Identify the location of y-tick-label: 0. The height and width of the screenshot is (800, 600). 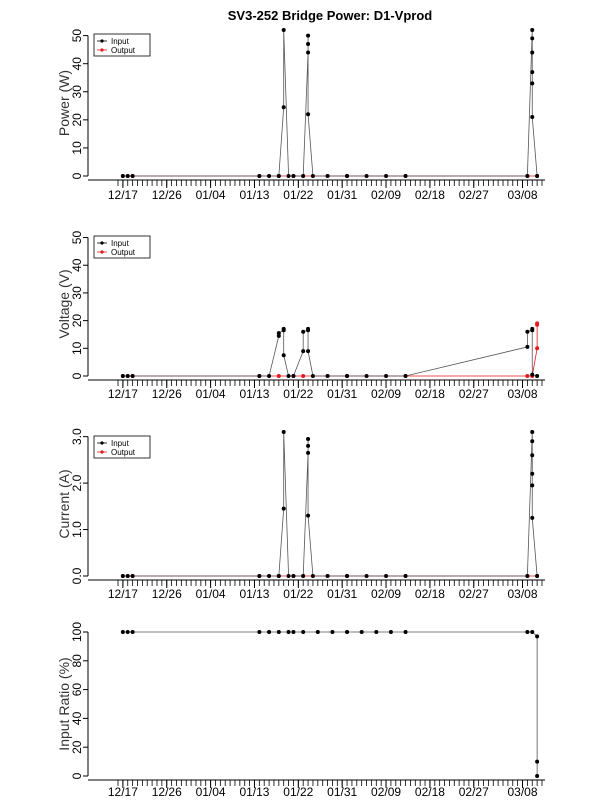
(77, 775).